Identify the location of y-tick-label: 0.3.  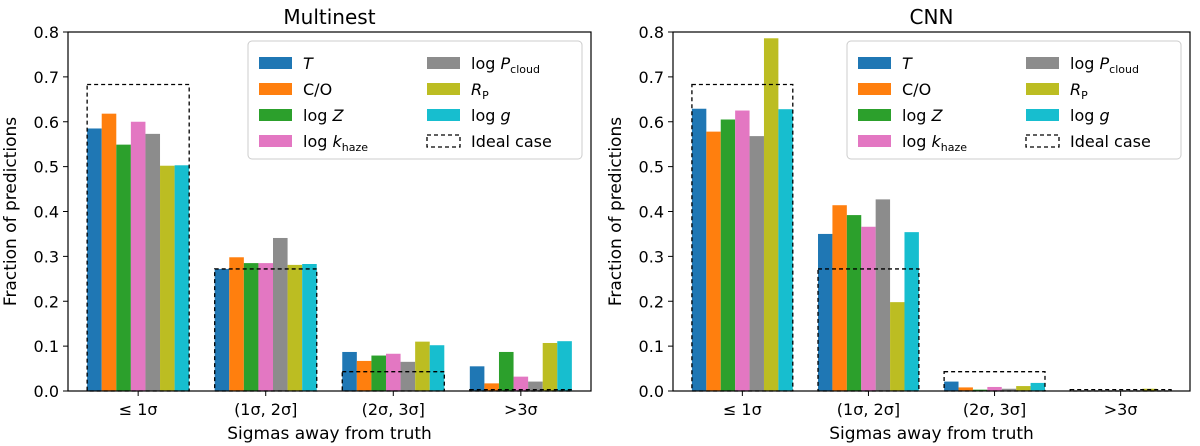
(46, 256).